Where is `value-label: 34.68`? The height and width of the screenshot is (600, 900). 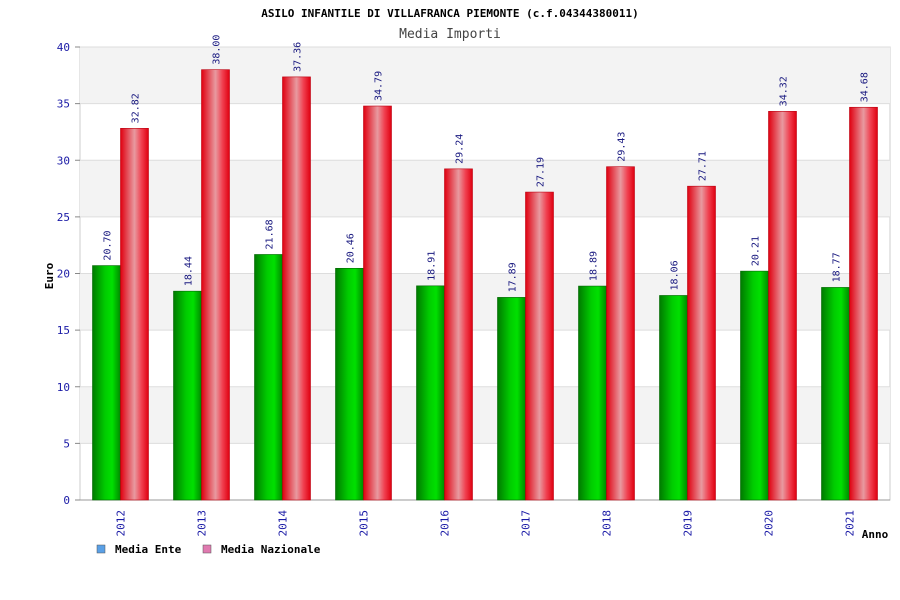
value-label: 34.68 is located at coordinates (865, 87).